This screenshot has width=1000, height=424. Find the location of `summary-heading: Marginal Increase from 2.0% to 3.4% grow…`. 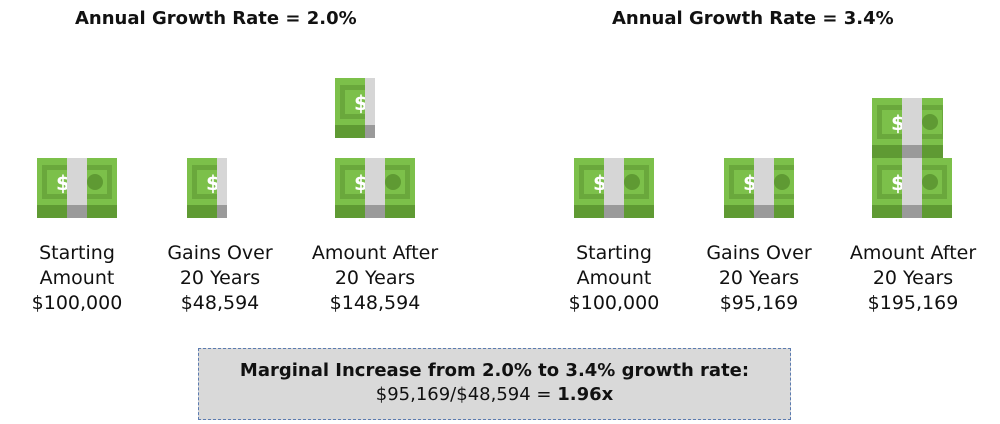

summary-heading: Marginal Increase from 2.0% to 3.4% grow… is located at coordinates (494, 370).